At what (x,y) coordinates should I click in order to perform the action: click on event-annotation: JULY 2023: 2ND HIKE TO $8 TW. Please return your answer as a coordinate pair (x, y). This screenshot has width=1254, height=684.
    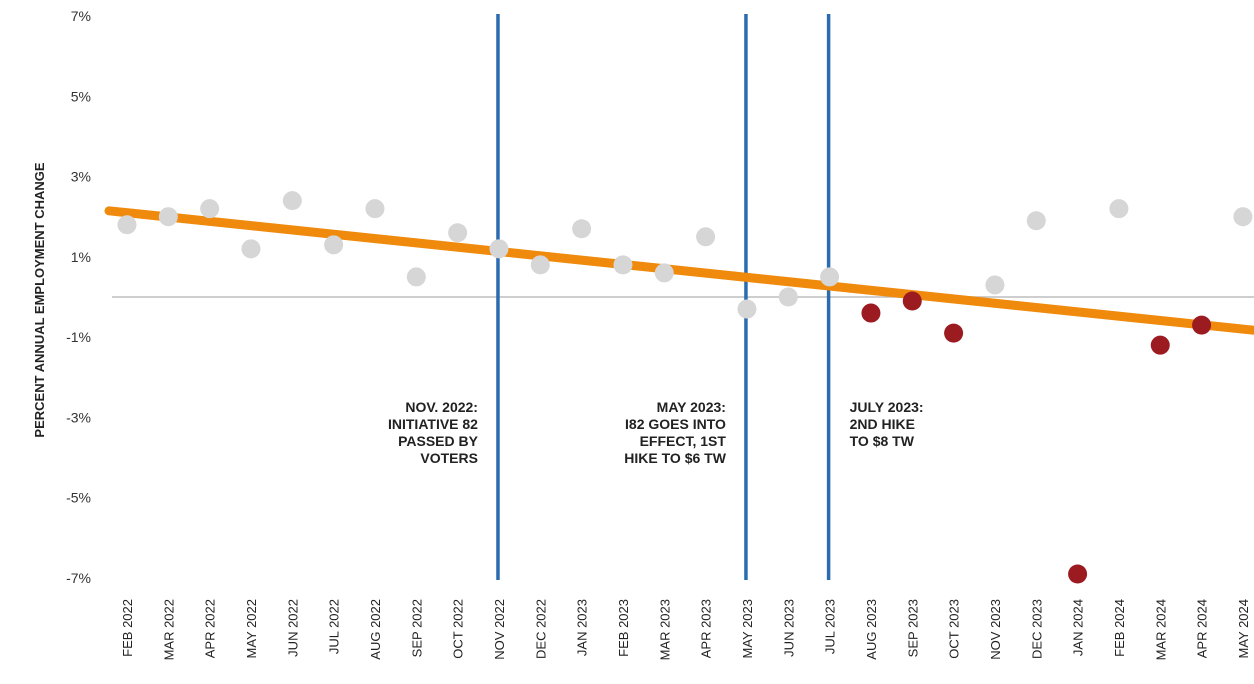
    Looking at the image, I should click on (887, 424).